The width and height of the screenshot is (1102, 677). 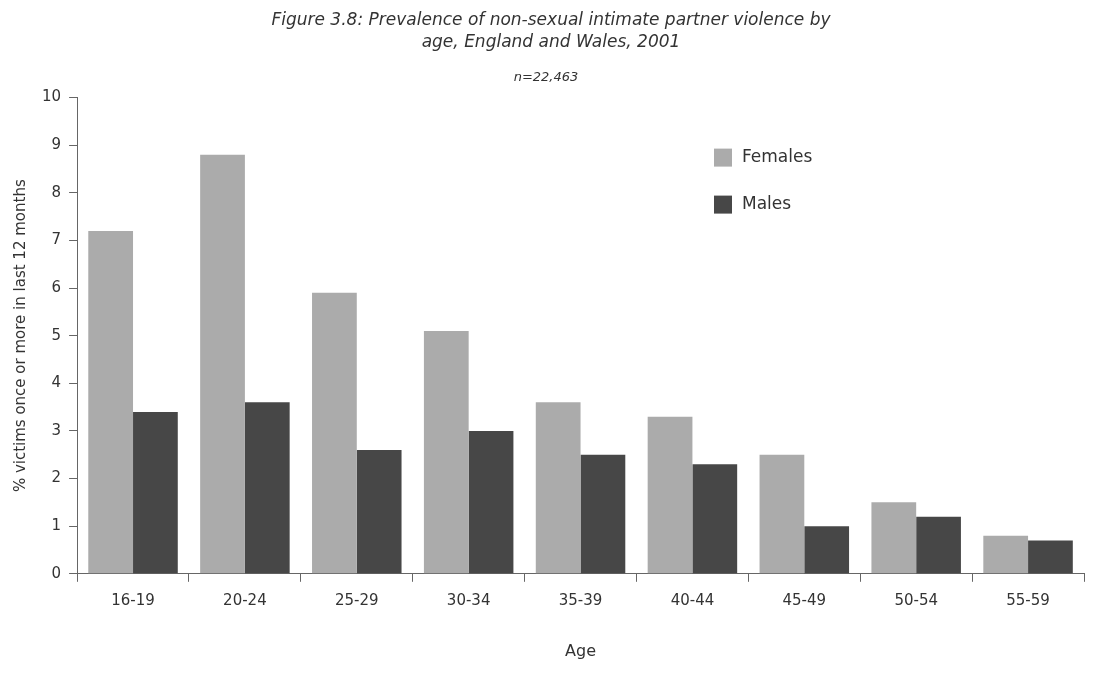 What do you see at coordinates (19, 336) in the screenshot?
I see `y-axis-title: % victims once or more in last 12 months` at bounding box center [19, 336].